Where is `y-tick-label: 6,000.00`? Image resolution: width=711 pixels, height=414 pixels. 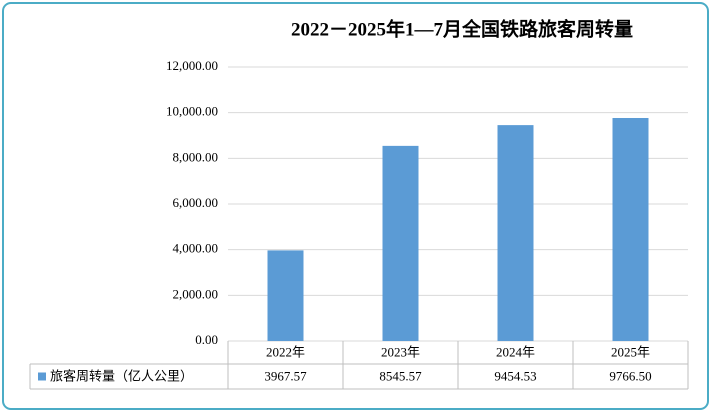 y-tick-label: 6,000.00 is located at coordinates (196, 202).